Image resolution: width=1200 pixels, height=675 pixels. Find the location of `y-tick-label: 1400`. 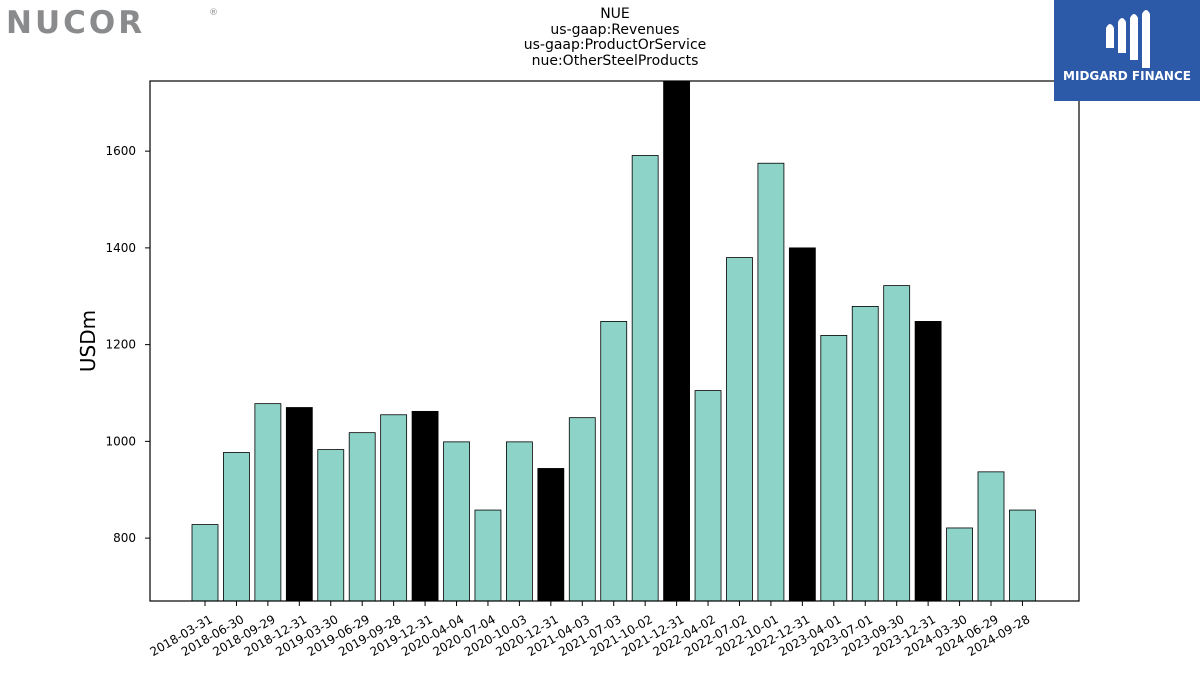

y-tick-label: 1400 is located at coordinates (120, 248).